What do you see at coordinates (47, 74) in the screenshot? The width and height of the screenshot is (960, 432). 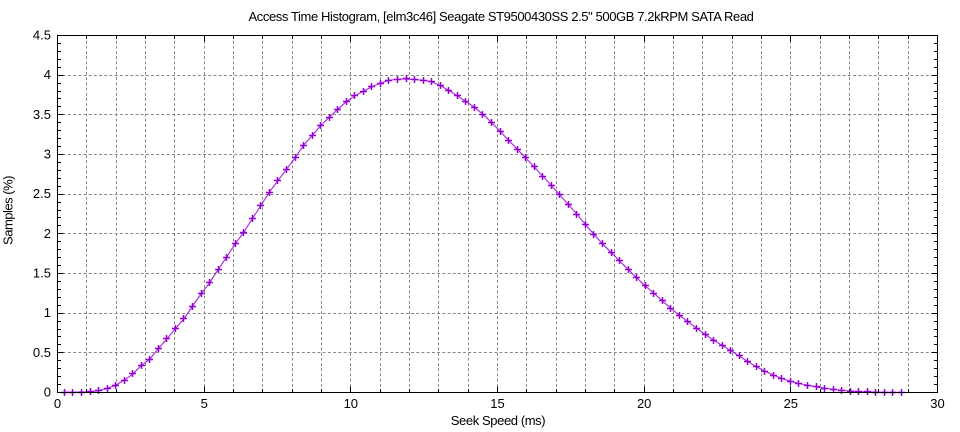 I see `svg-text: 4` at bounding box center [47, 74].